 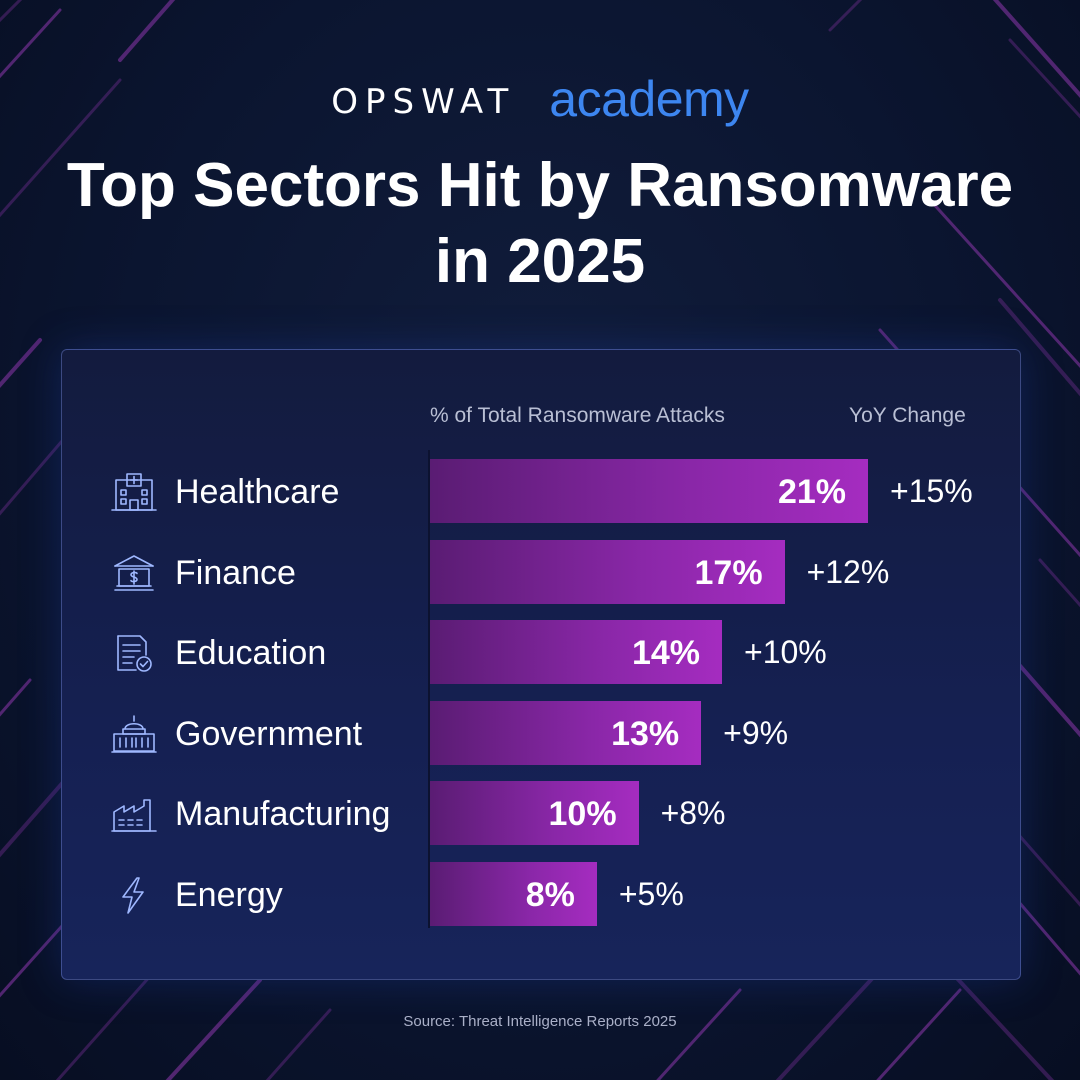 I want to click on yoy-change-label: +12%, so click(x=848, y=571).